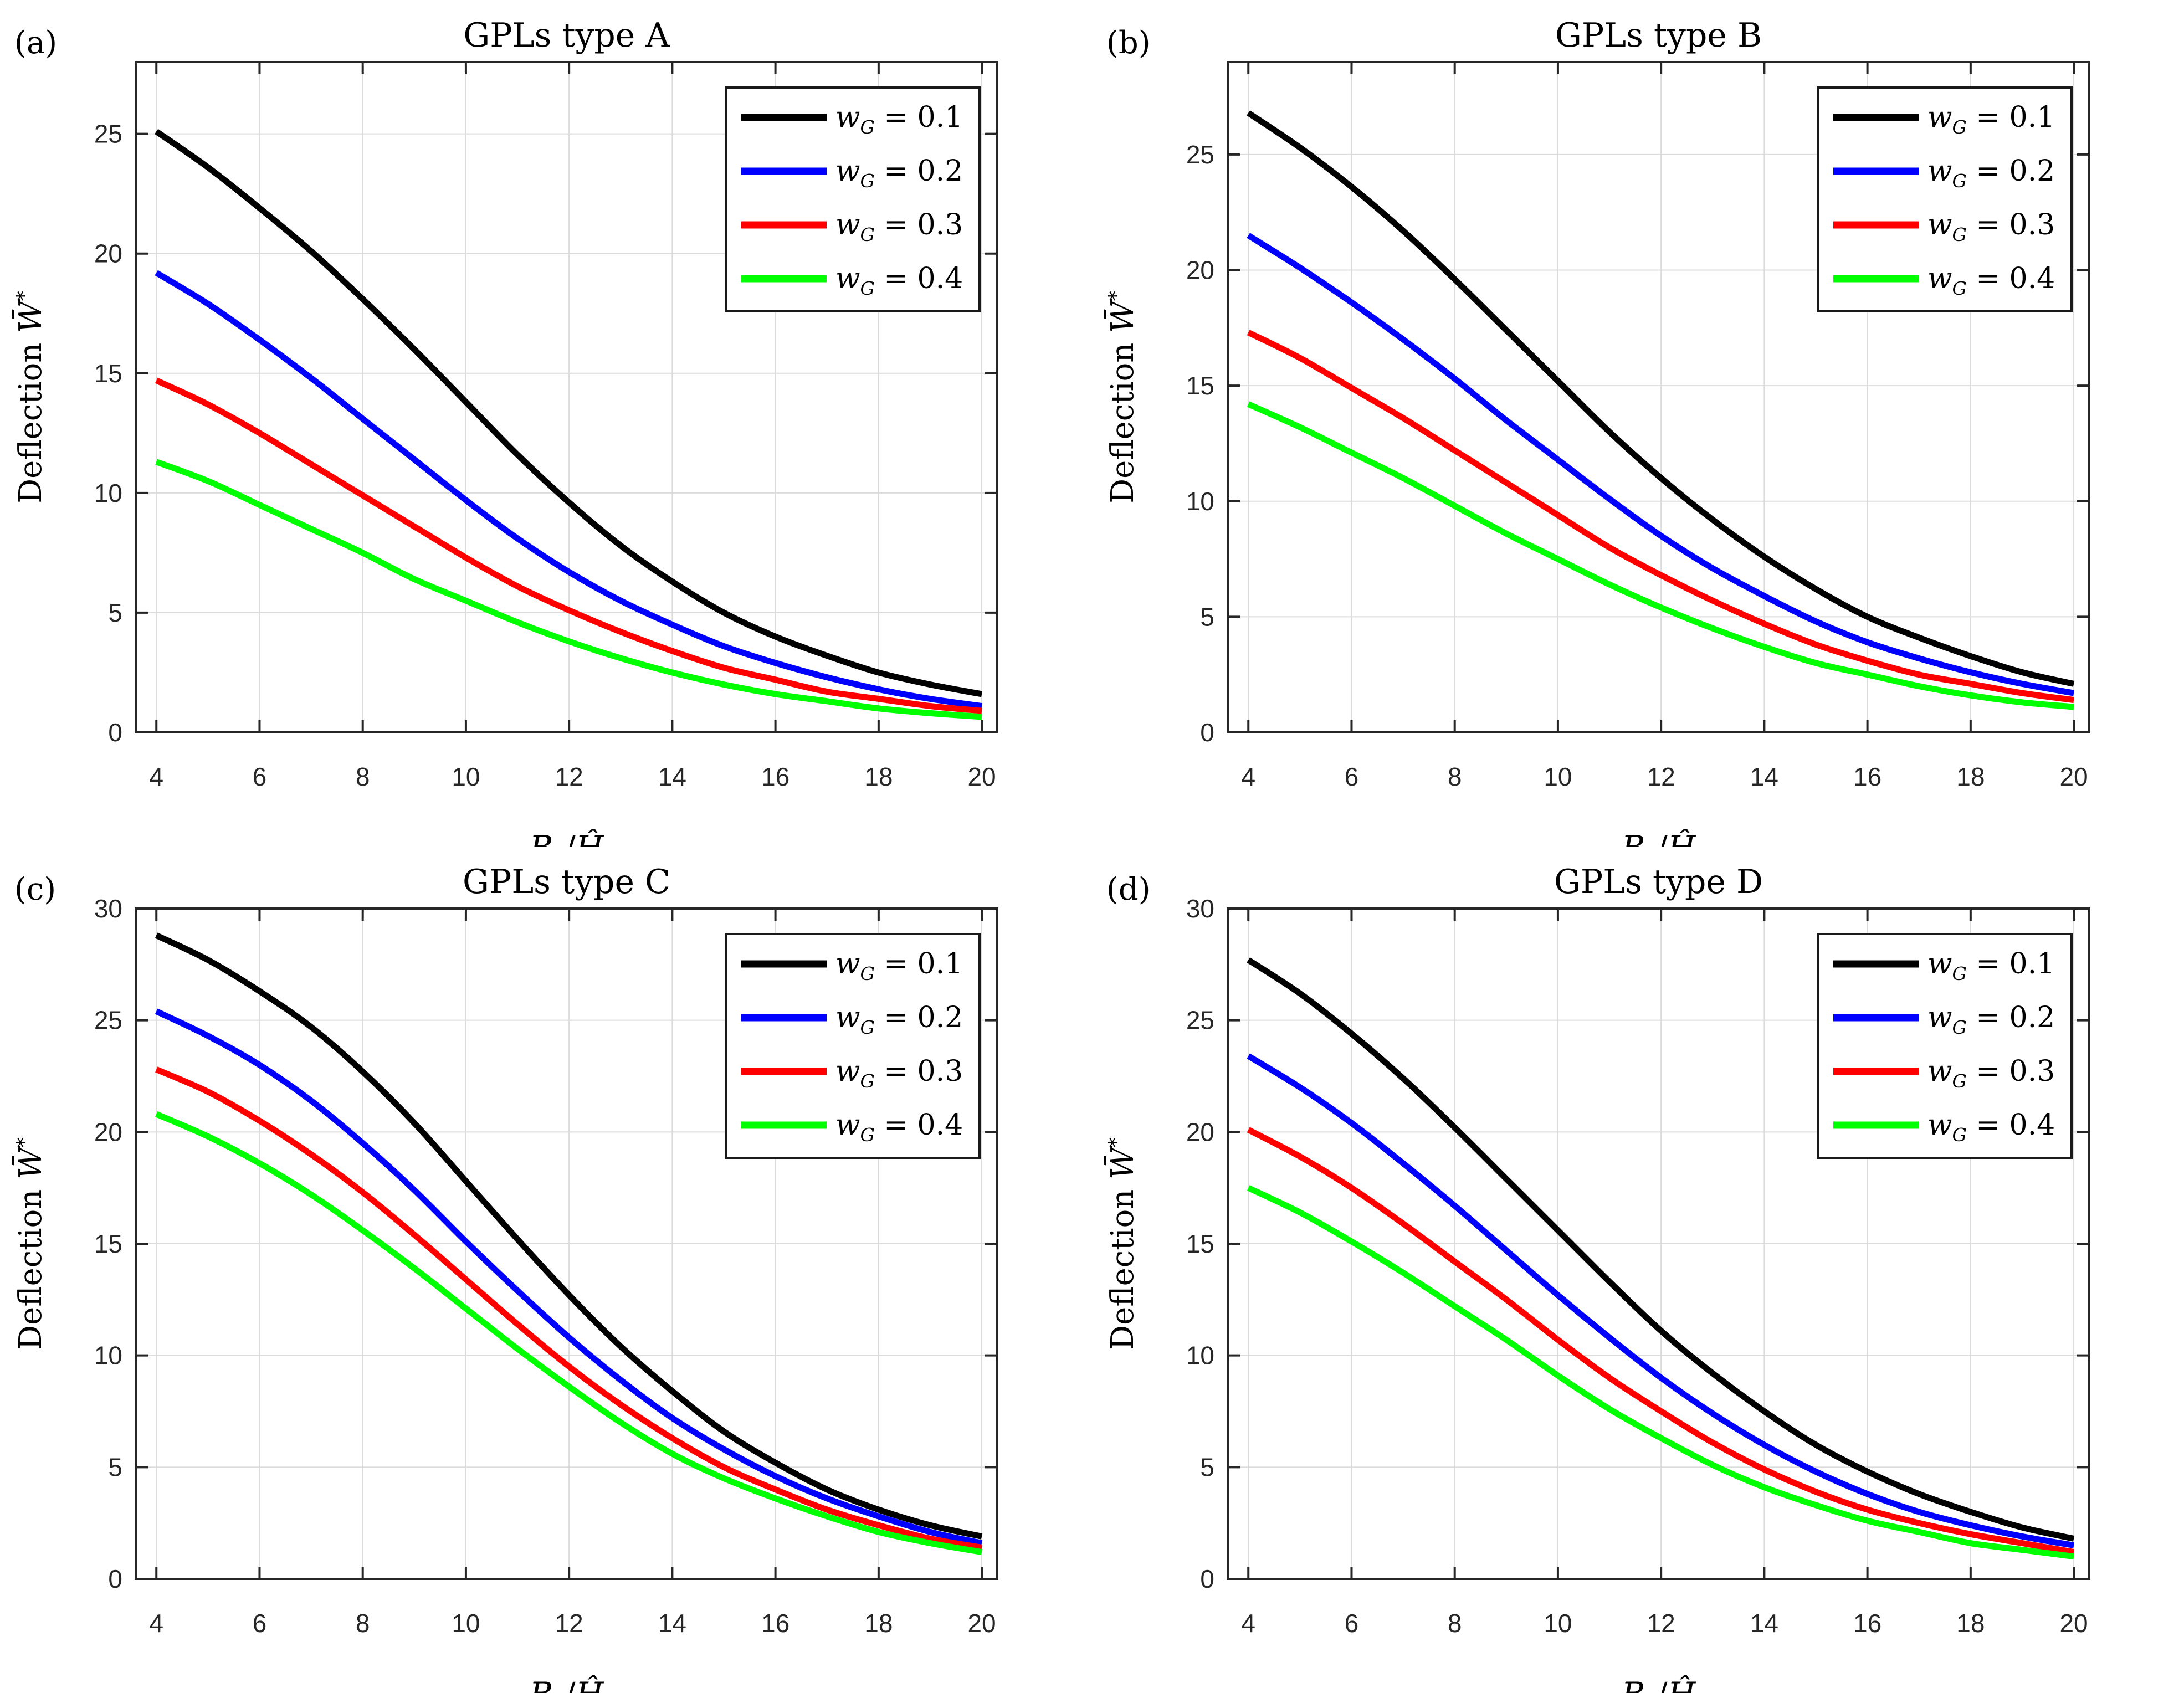 The height and width of the screenshot is (1693, 2184). Describe the element at coordinates (1658, 35) in the screenshot. I see `panel-title: GPLs type B` at that location.